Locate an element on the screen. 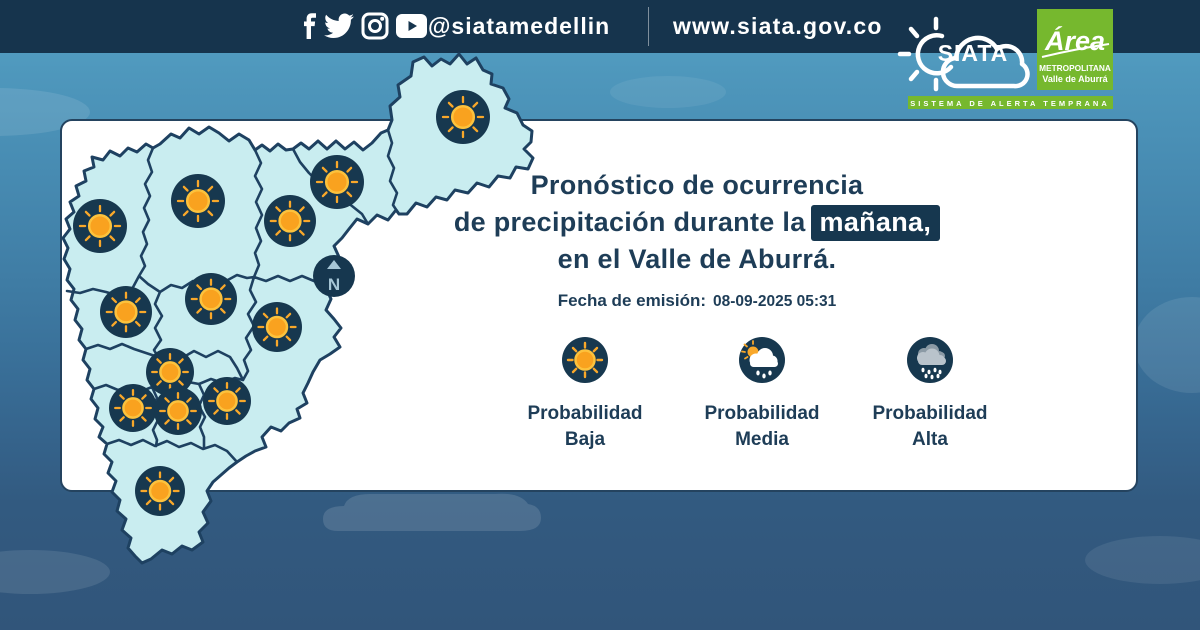 This screenshot has height=630, width=1200. legend-item-high-probability: Probabilidad Alta is located at coordinates (930, 393).